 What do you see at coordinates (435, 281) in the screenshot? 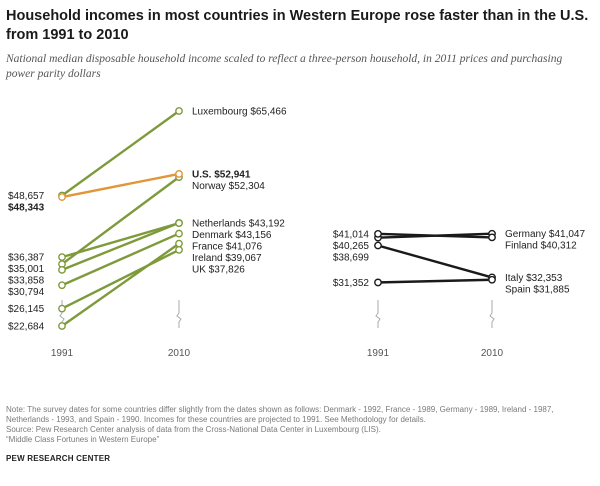
I see `series-line-spain` at bounding box center [435, 281].